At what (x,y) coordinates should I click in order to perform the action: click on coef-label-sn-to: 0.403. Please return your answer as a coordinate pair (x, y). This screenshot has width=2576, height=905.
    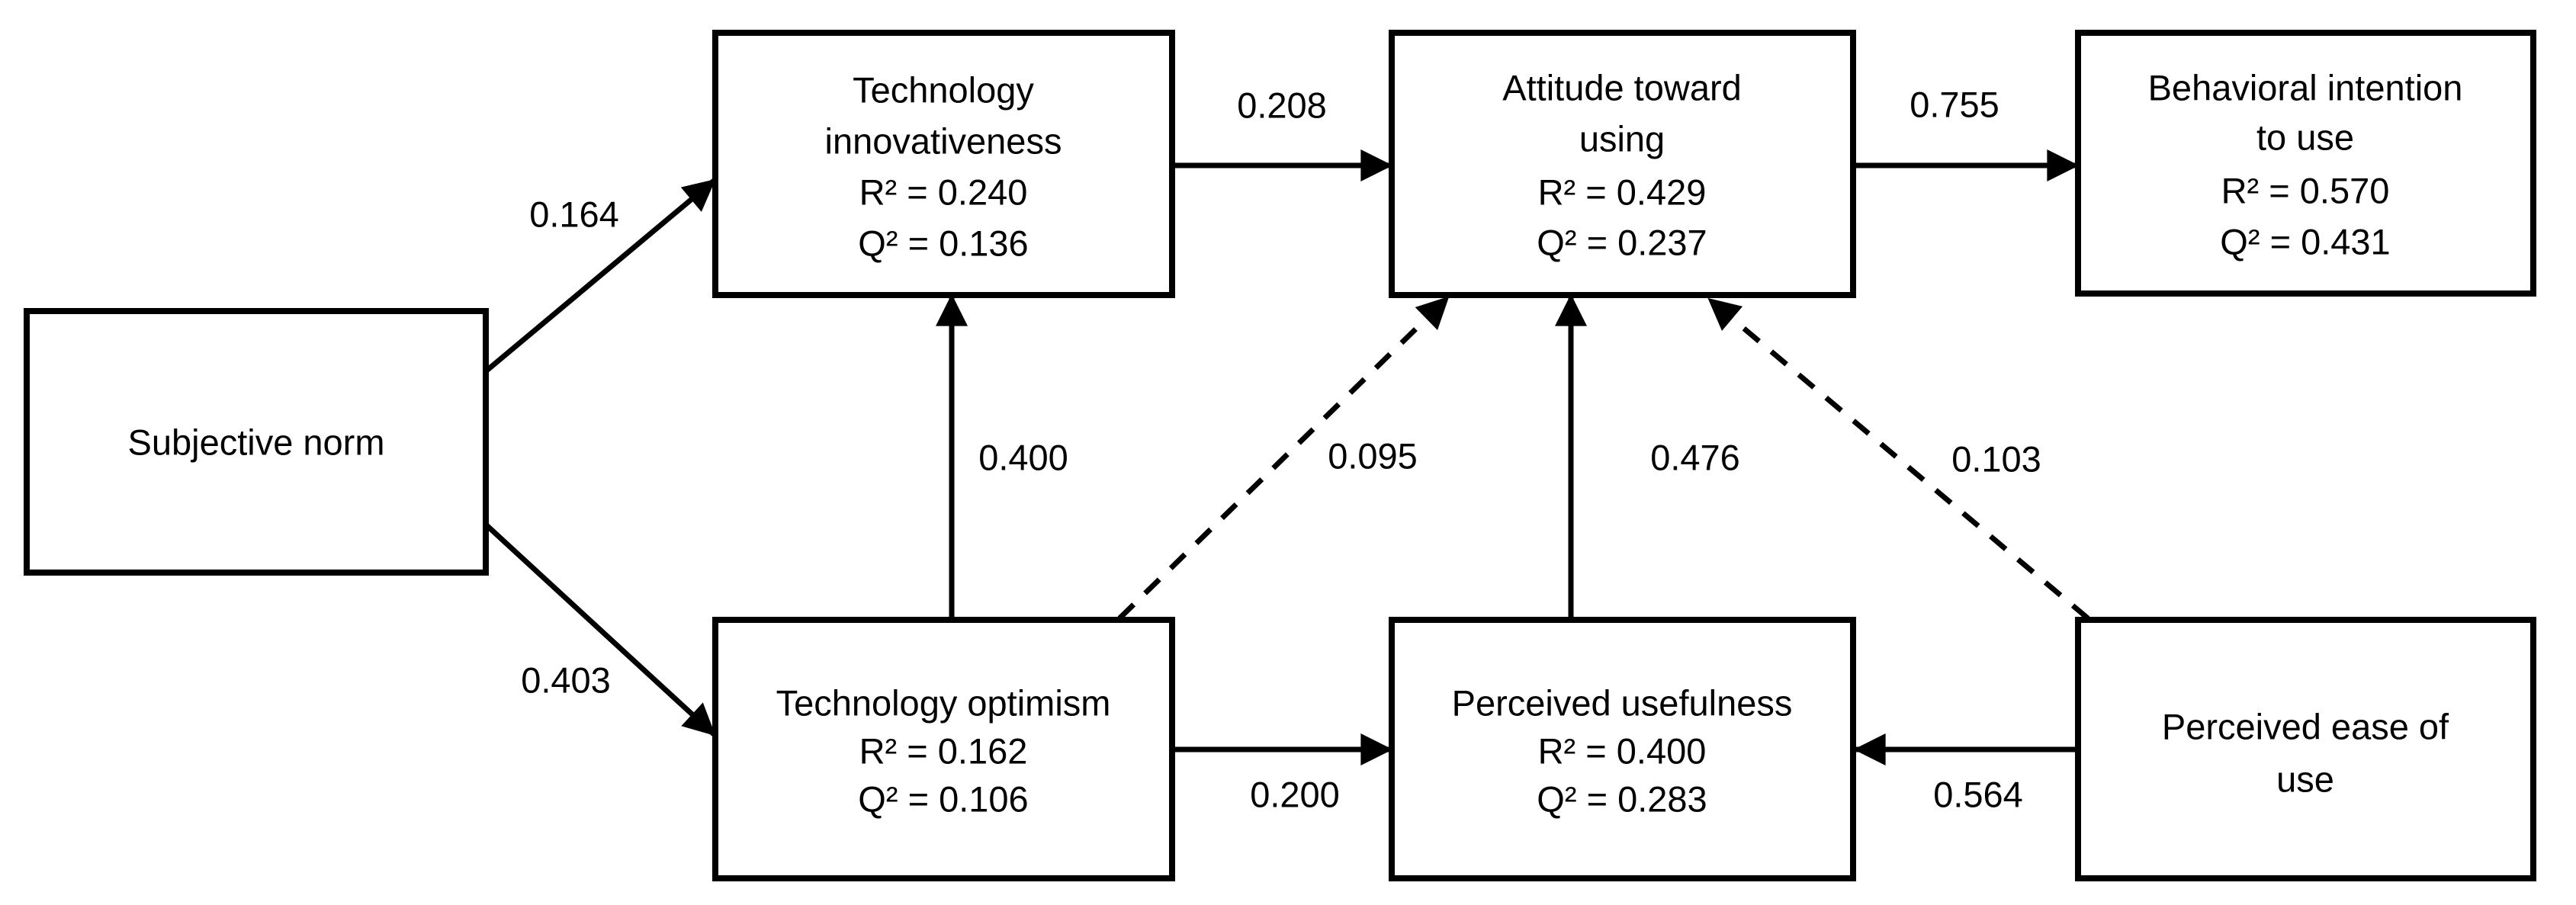
    Looking at the image, I should click on (566, 680).